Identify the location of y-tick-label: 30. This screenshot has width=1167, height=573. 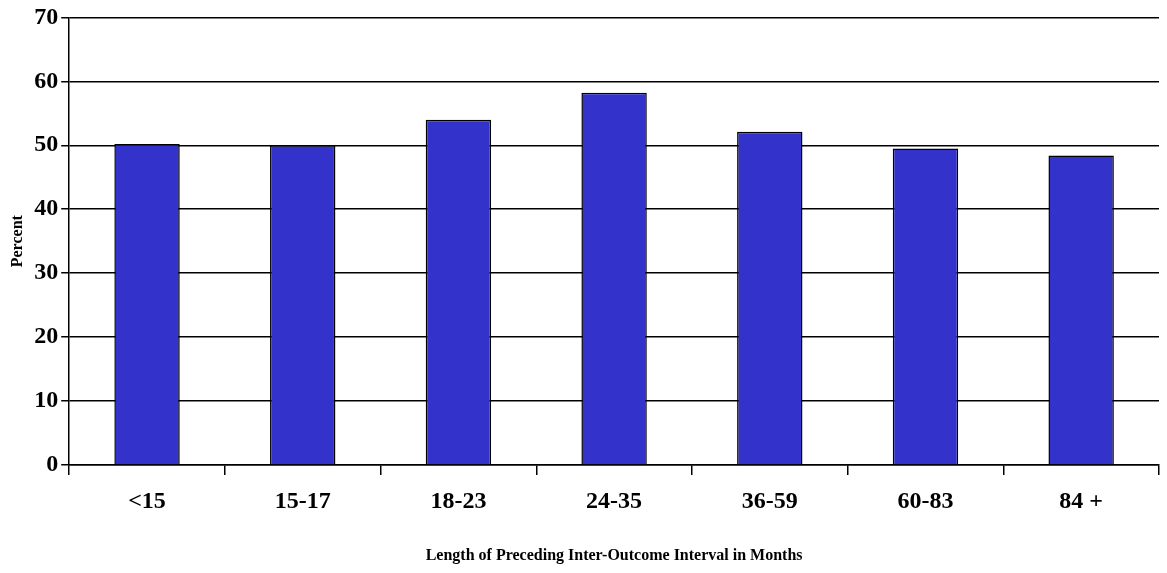
(46, 271).